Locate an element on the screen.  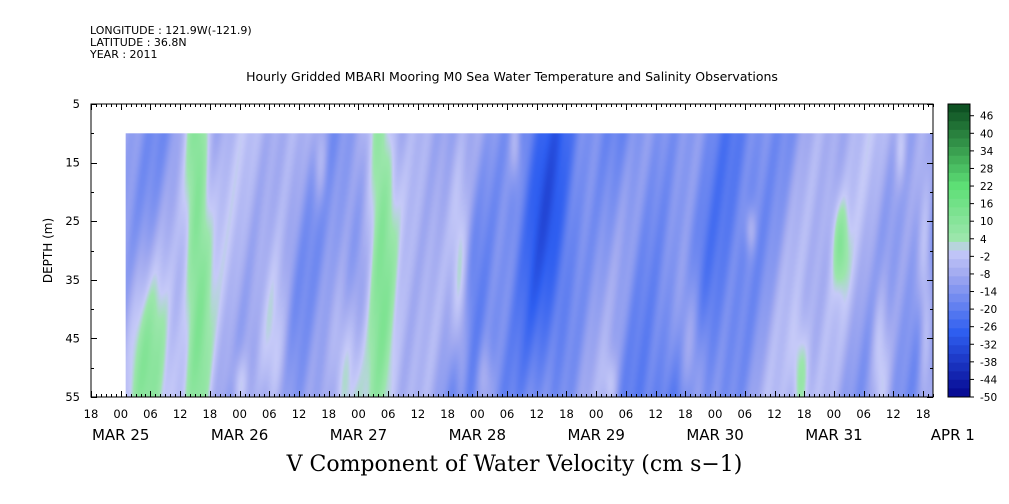
x-date-label: MAR 27 is located at coordinates (358, 435).